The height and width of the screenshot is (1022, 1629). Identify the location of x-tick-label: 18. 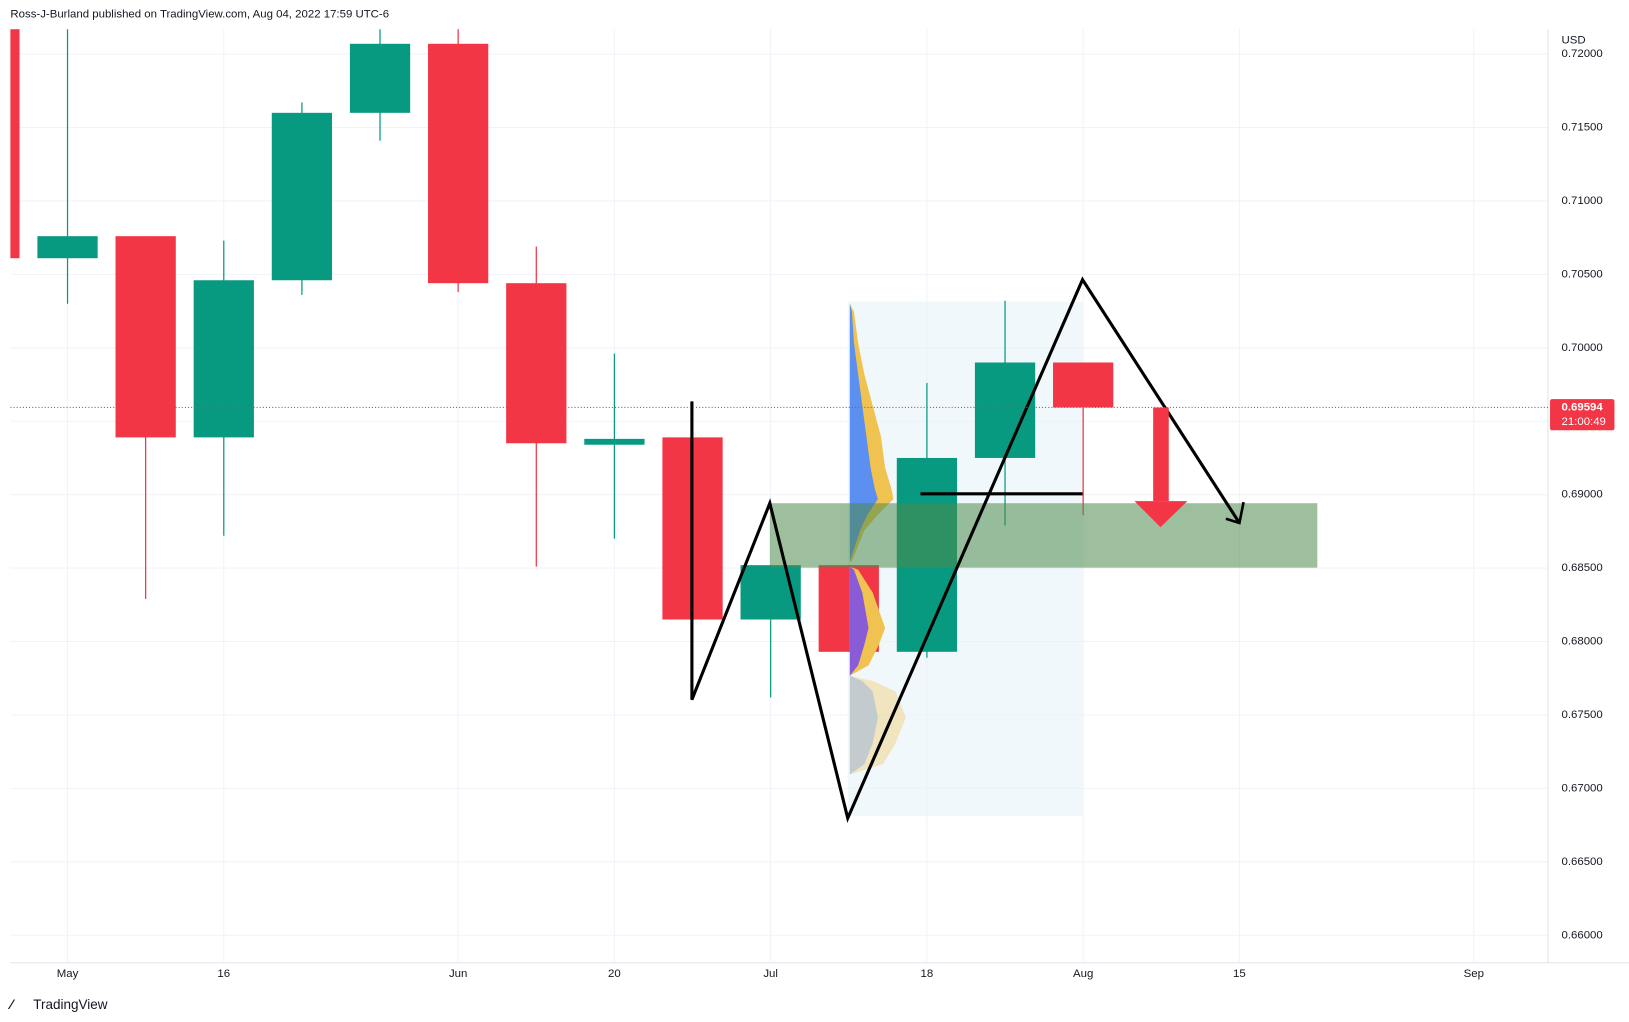
(927, 974).